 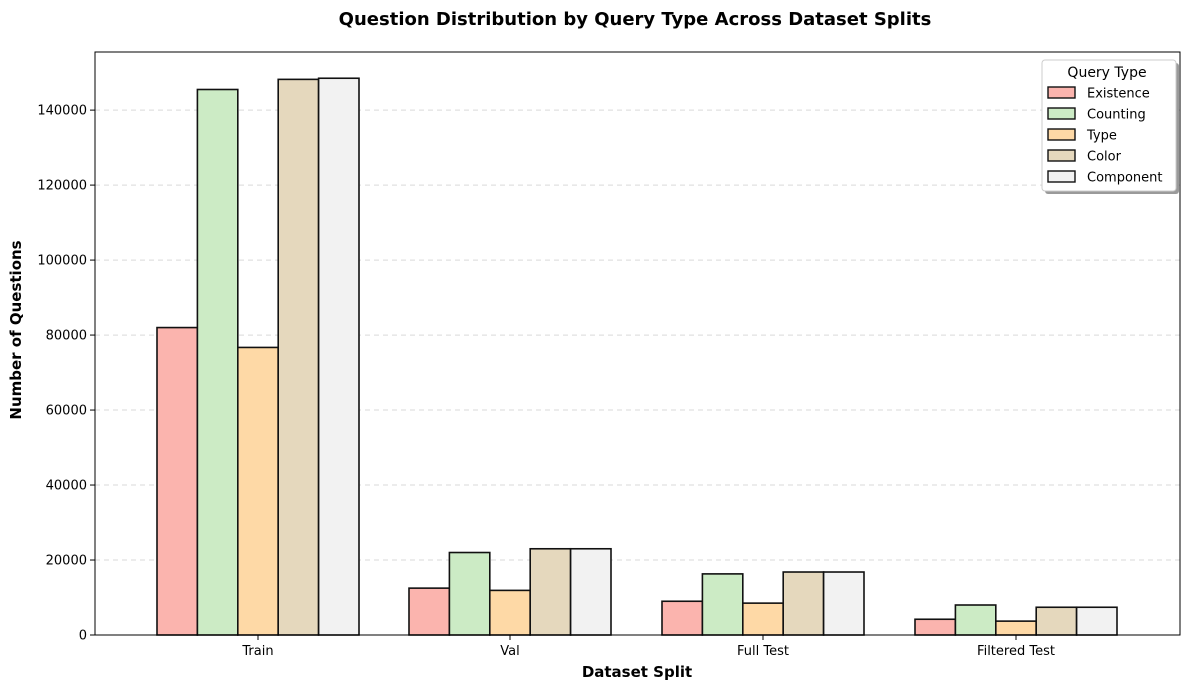 I want to click on legend-label: Component, so click(x=1124, y=178).